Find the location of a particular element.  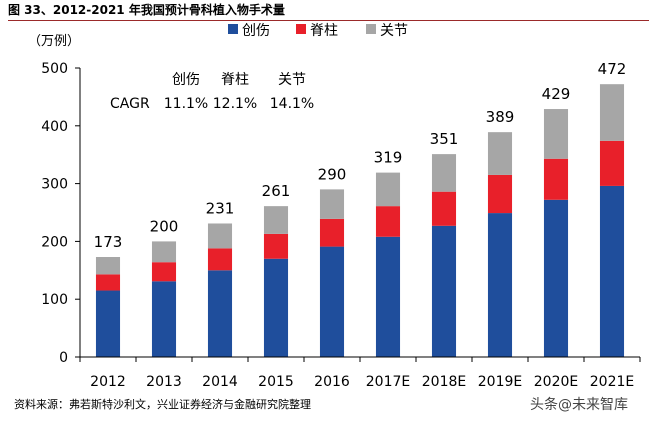

data-label: 290 is located at coordinates (332, 174).